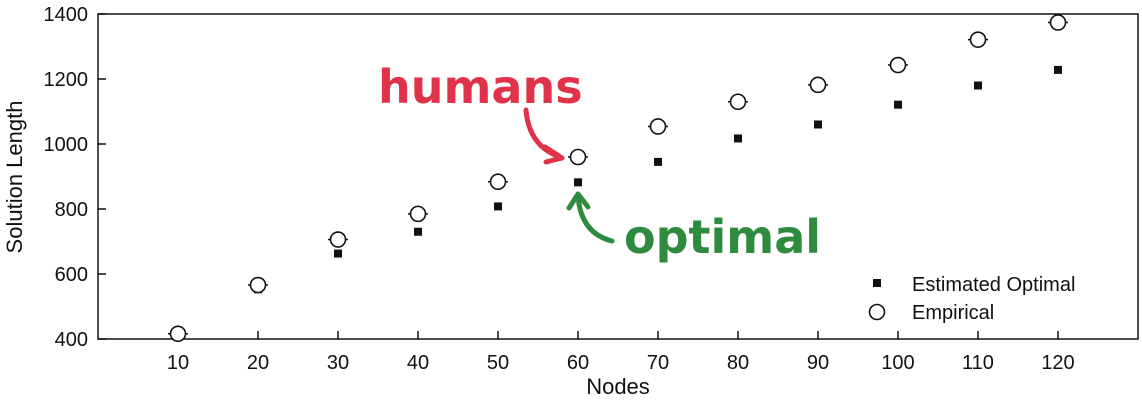 This screenshot has height=400, width=1142. Describe the element at coordinates (877, 283) in the screenshot. I see `legend-marker-estimated-optimal` at that location.